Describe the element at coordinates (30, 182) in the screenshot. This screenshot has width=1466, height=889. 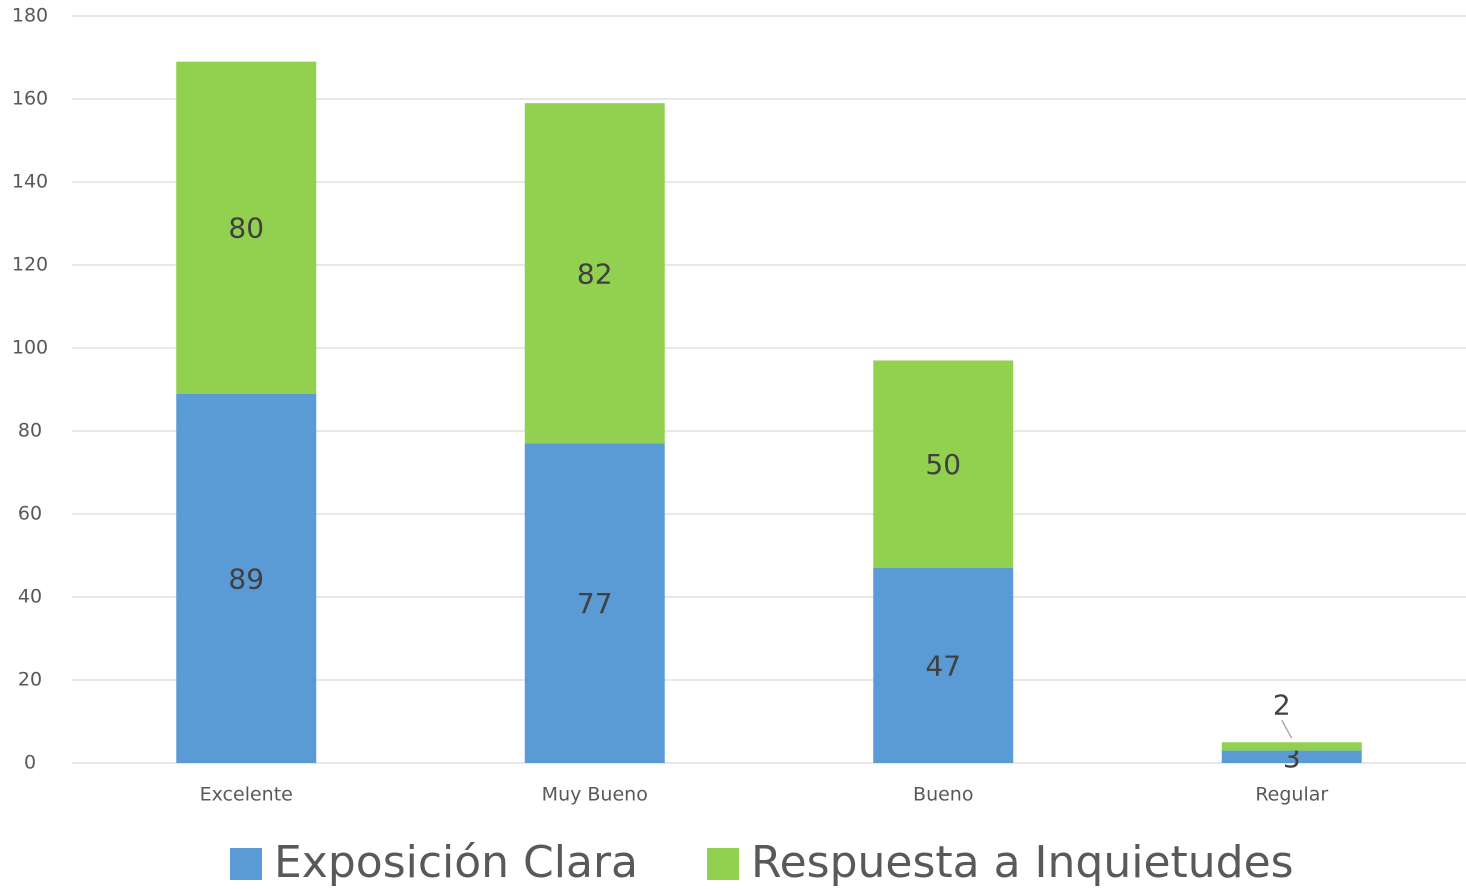
I see `y-tick-label: 140` at that location.